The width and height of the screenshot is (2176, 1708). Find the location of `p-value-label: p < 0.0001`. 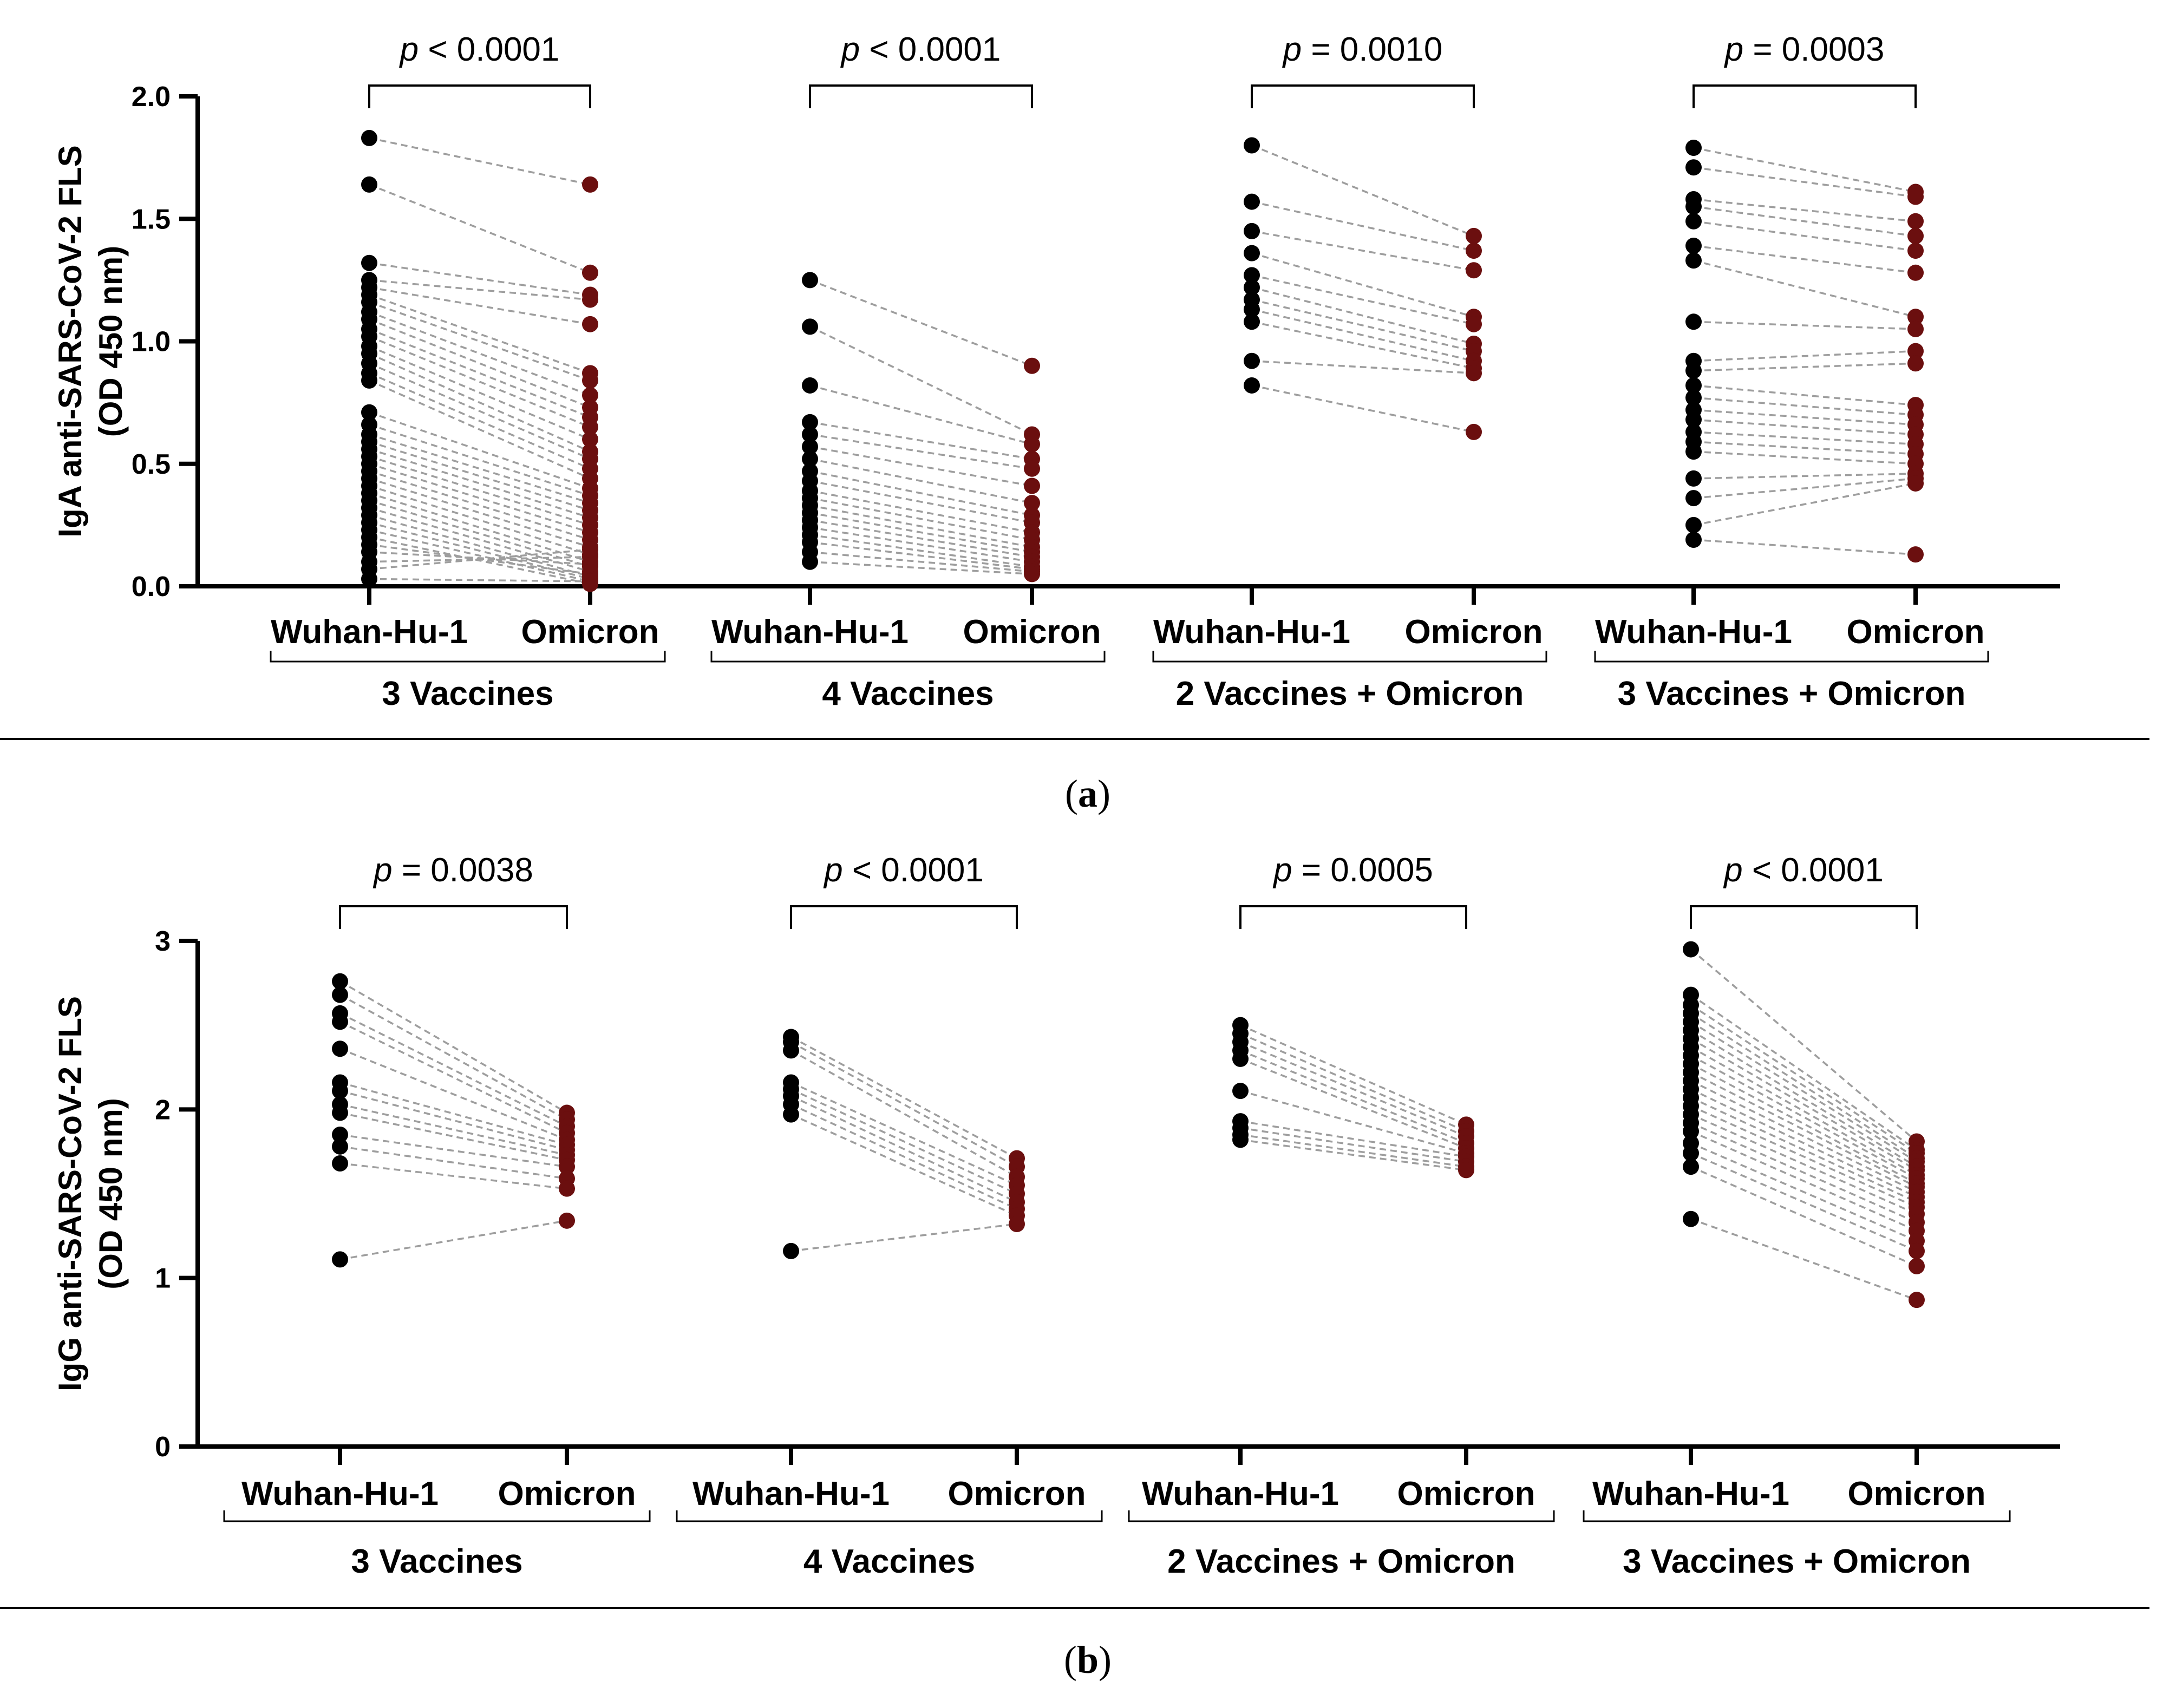

p-value-label: p < 0.0001 is located at coordinates (903, 870).